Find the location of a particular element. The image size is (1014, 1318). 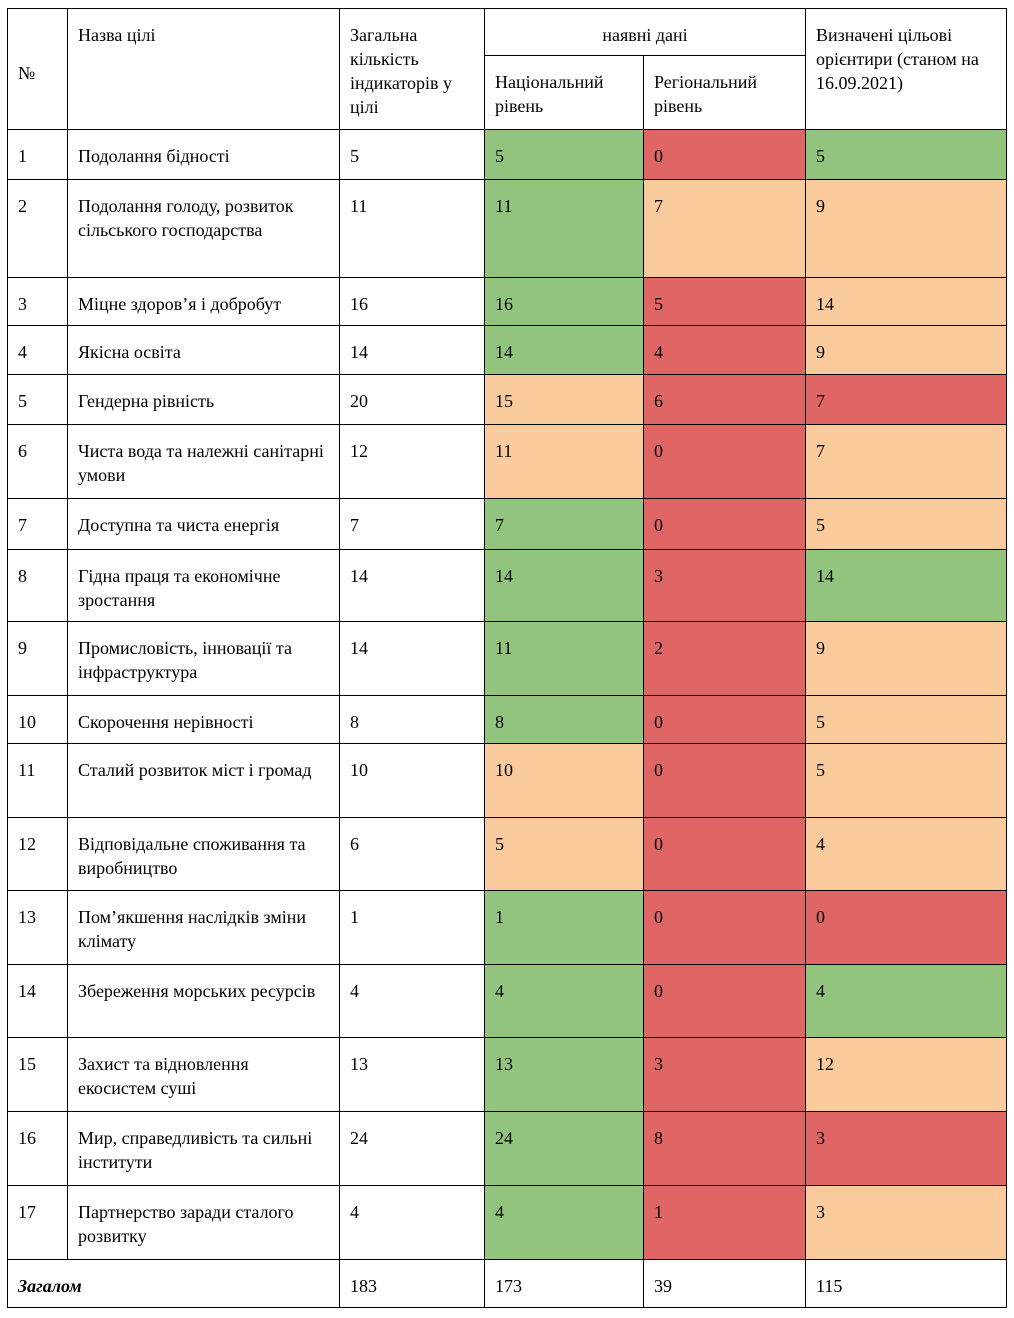

total-indicators-cell: 11 is located at coordinates (412, 228).